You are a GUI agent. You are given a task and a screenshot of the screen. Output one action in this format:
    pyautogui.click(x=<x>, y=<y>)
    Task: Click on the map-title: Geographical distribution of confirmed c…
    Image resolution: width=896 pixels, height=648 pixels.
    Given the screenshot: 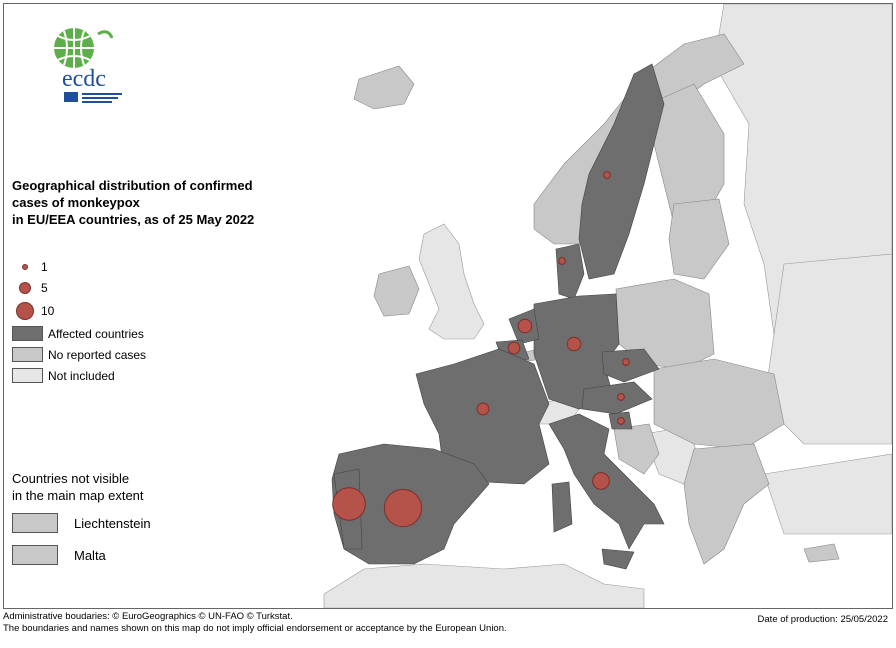 What is the action you would take?
    pyautogui.click(x=162, y=202)
    